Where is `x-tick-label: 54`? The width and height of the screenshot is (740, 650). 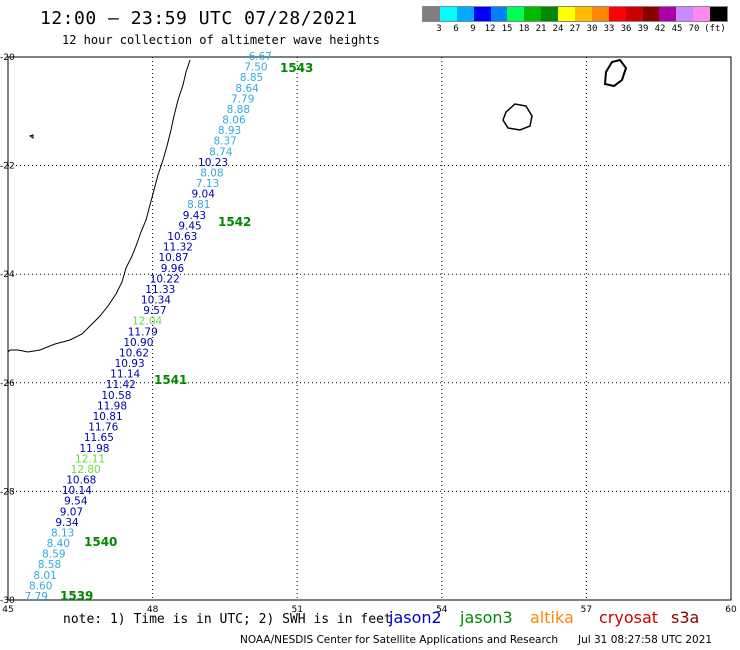 x-tick-label: 54 is located at coordinates (442, 610).